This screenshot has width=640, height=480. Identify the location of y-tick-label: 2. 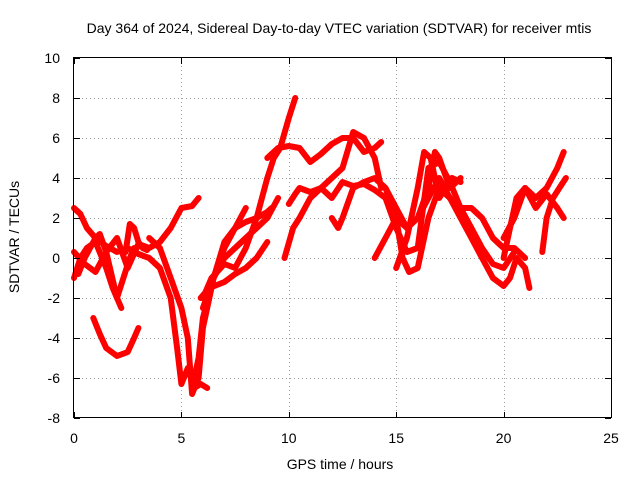
(56, 218).